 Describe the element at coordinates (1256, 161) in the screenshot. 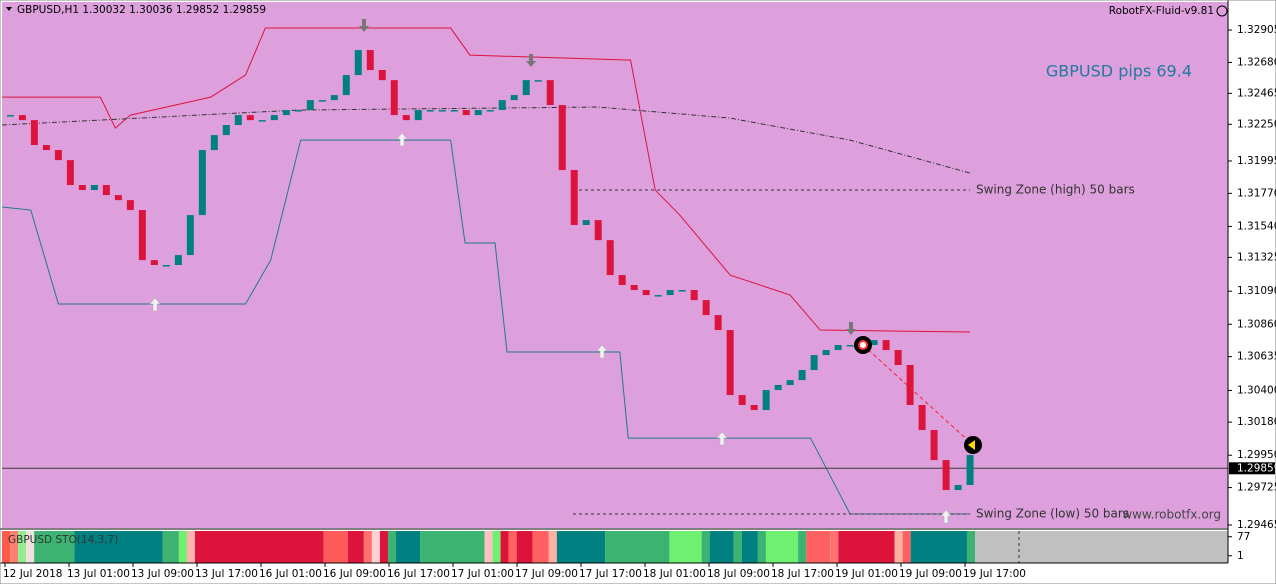

I see `y-tick-label: 1.31995` at that location.